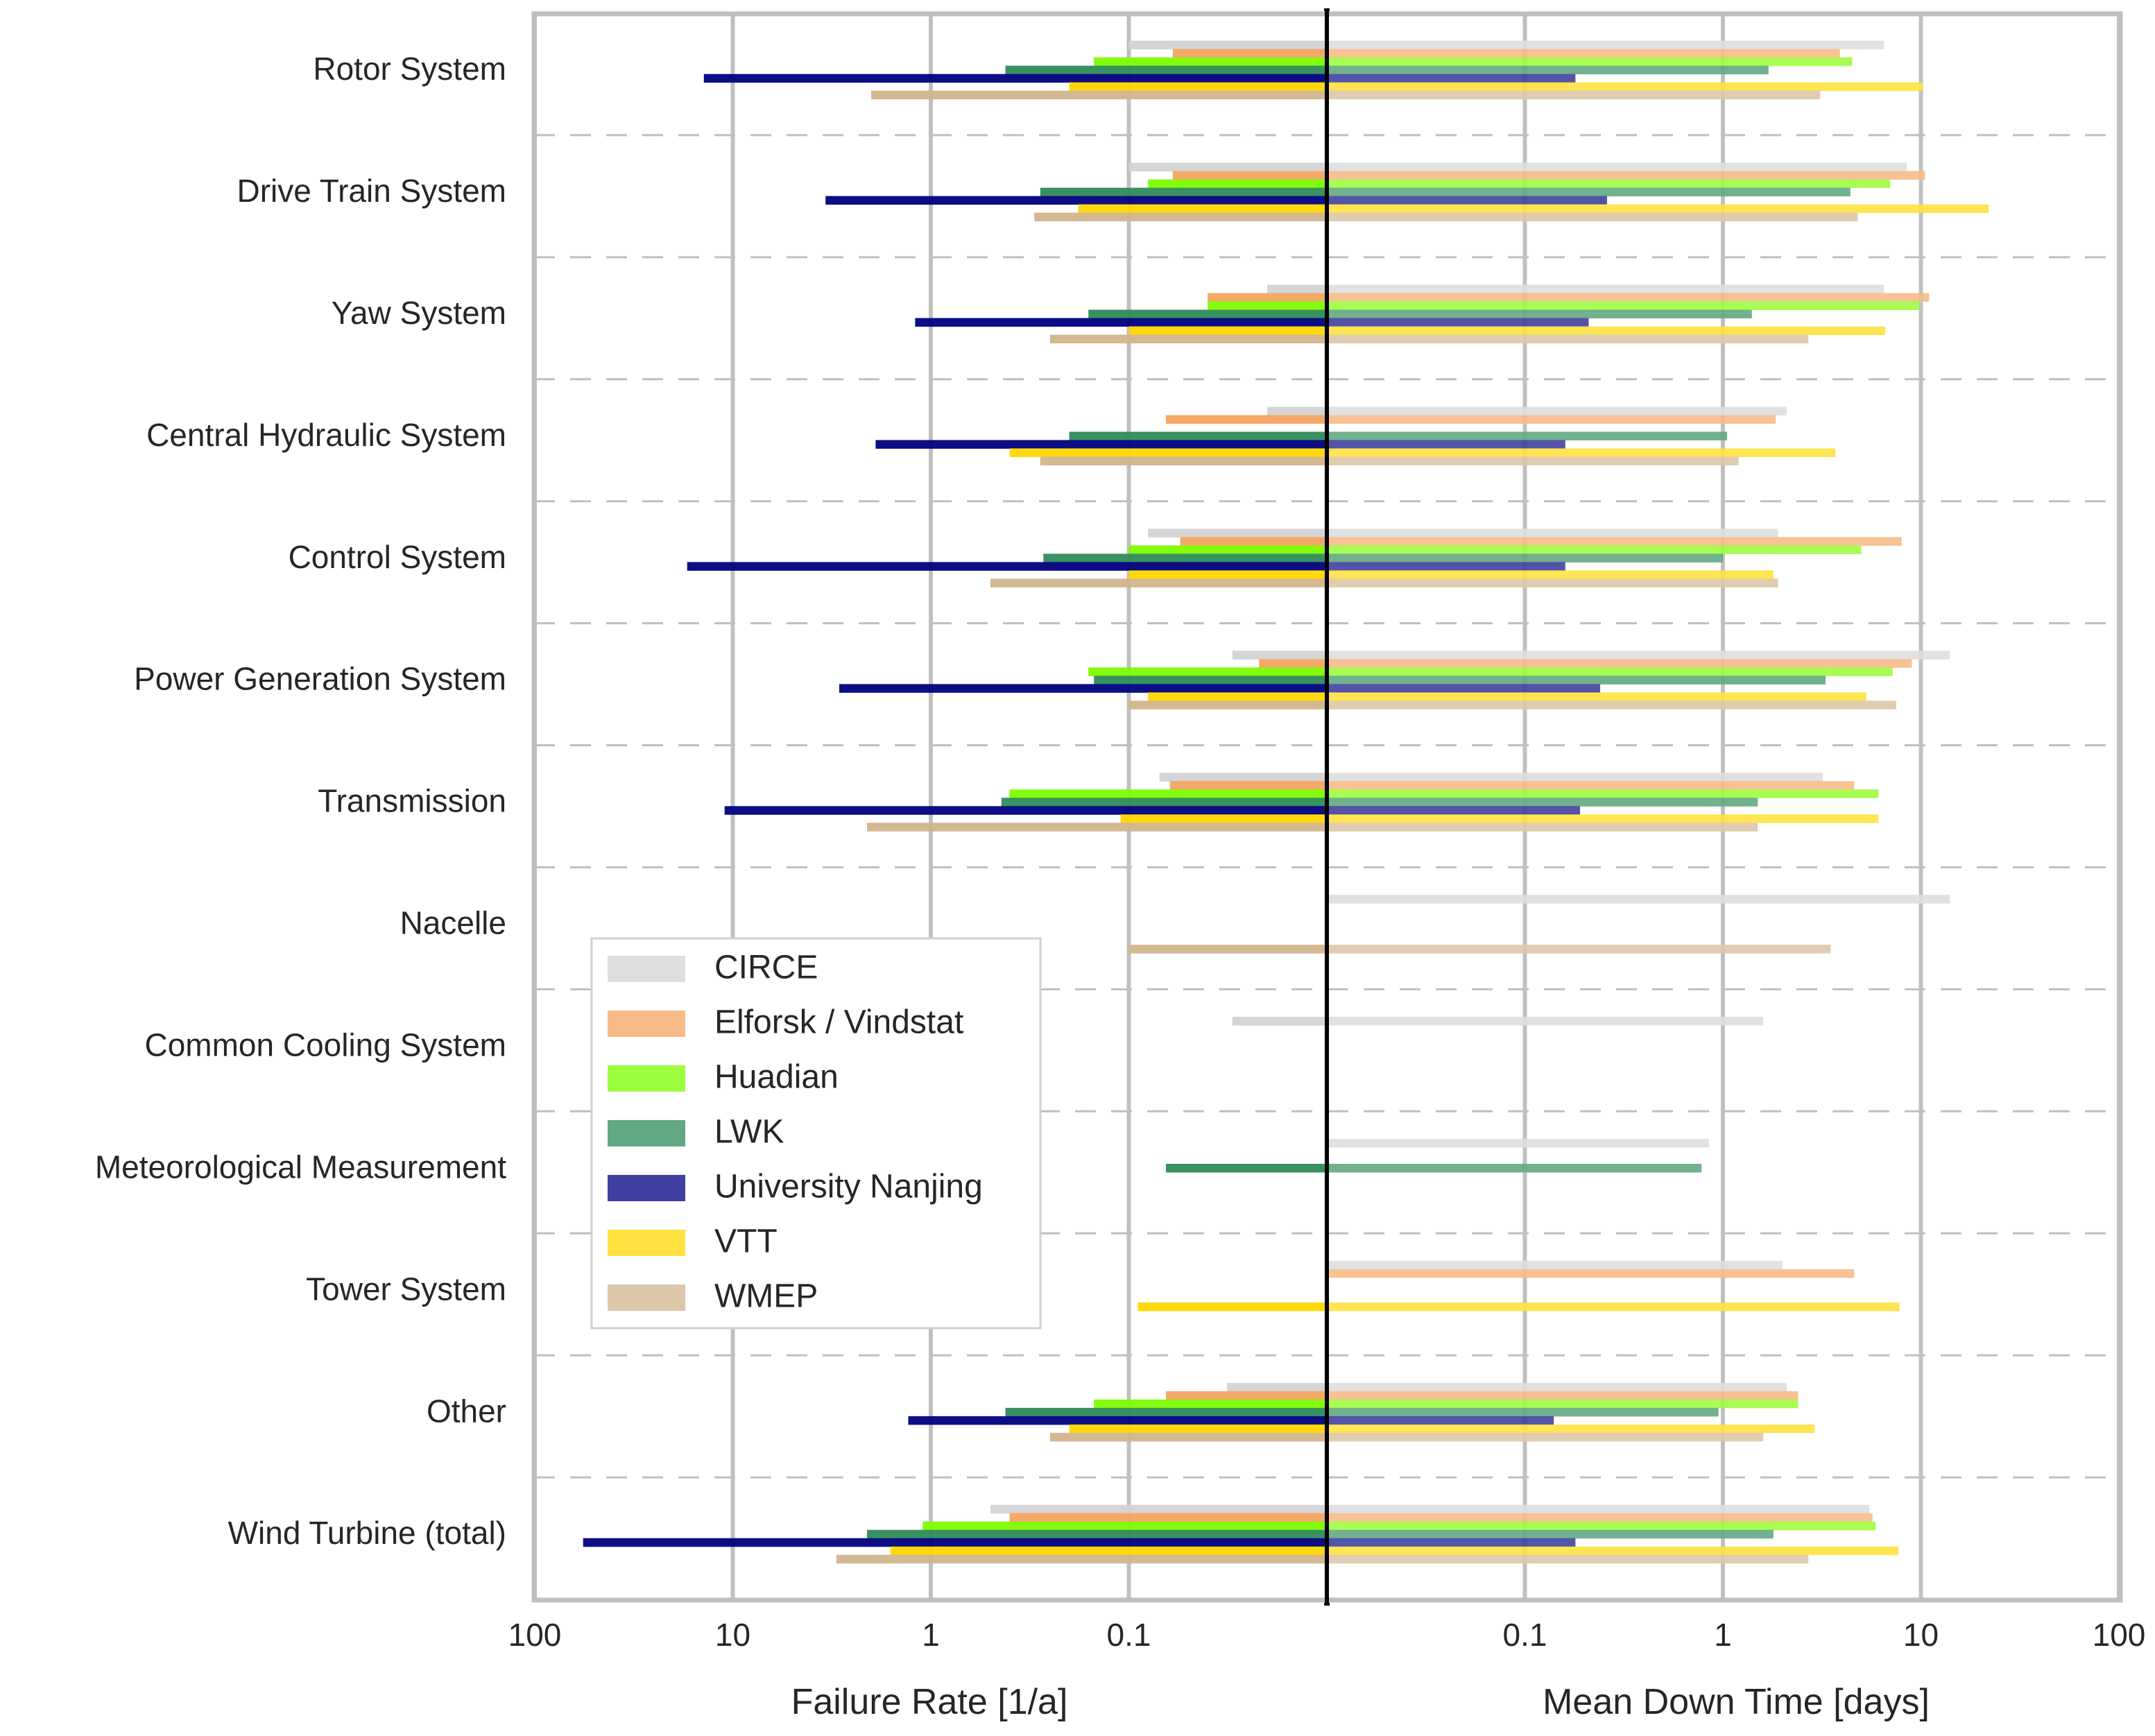 The width and height of the screenshot is (2155, 1736). I want to click on category-label: Central Hydraulic System, so click(326, 435).